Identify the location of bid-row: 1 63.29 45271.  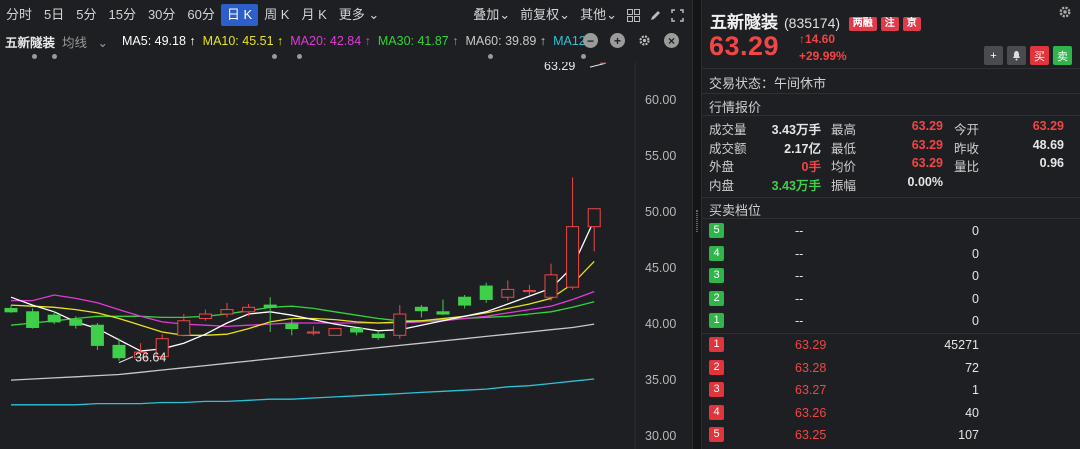
(891, 345).